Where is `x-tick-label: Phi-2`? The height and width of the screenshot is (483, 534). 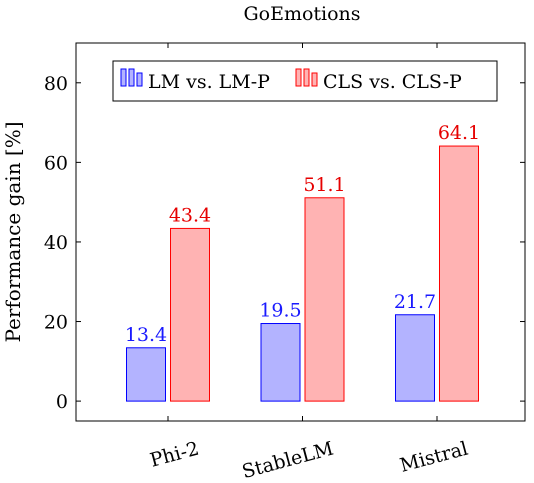
x-tick-label: Phi-2 is located at coordinates (175, 455).